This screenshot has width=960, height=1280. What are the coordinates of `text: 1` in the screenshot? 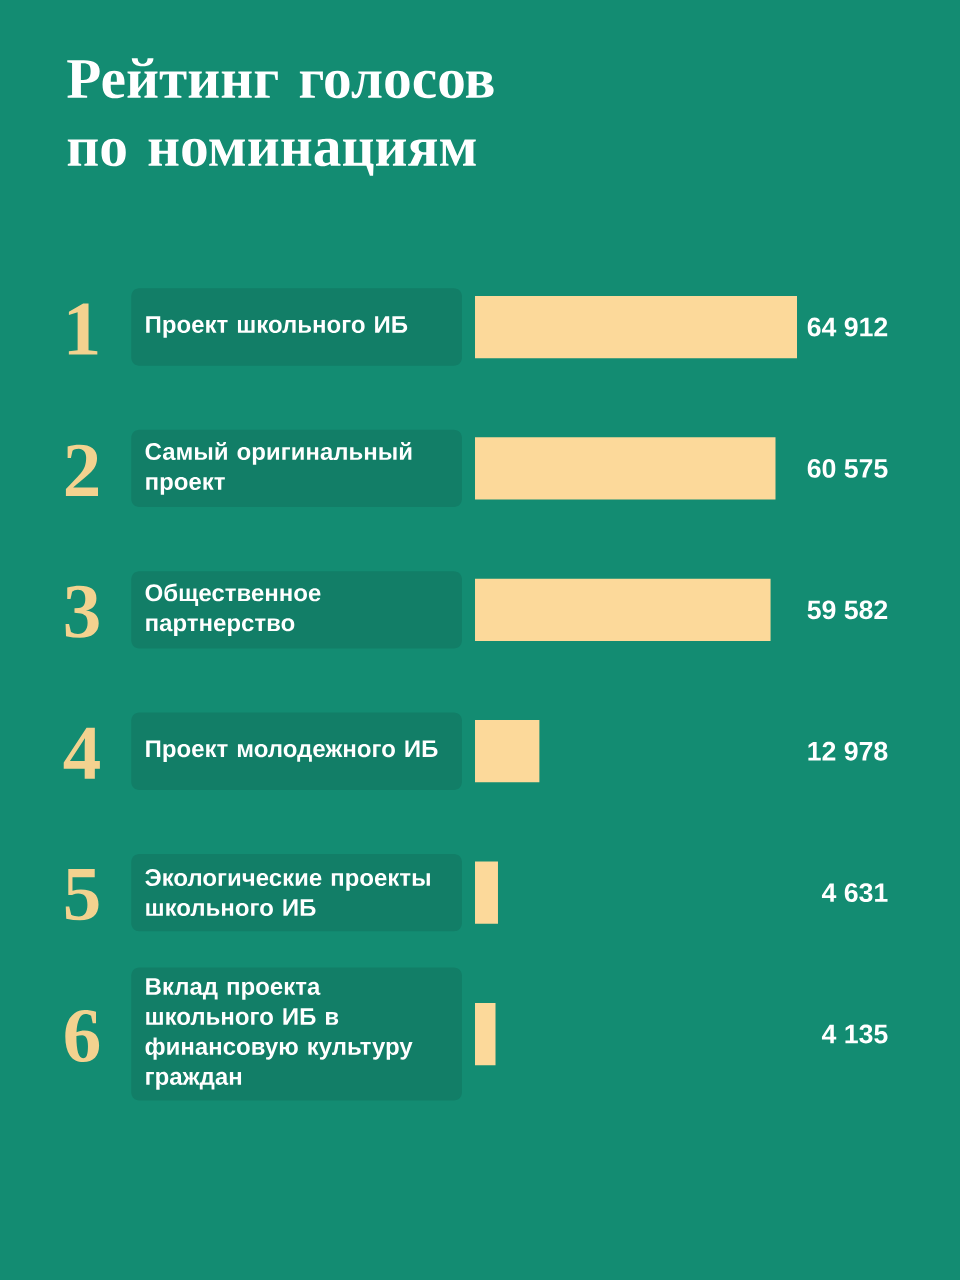 It's located at (83, 329).